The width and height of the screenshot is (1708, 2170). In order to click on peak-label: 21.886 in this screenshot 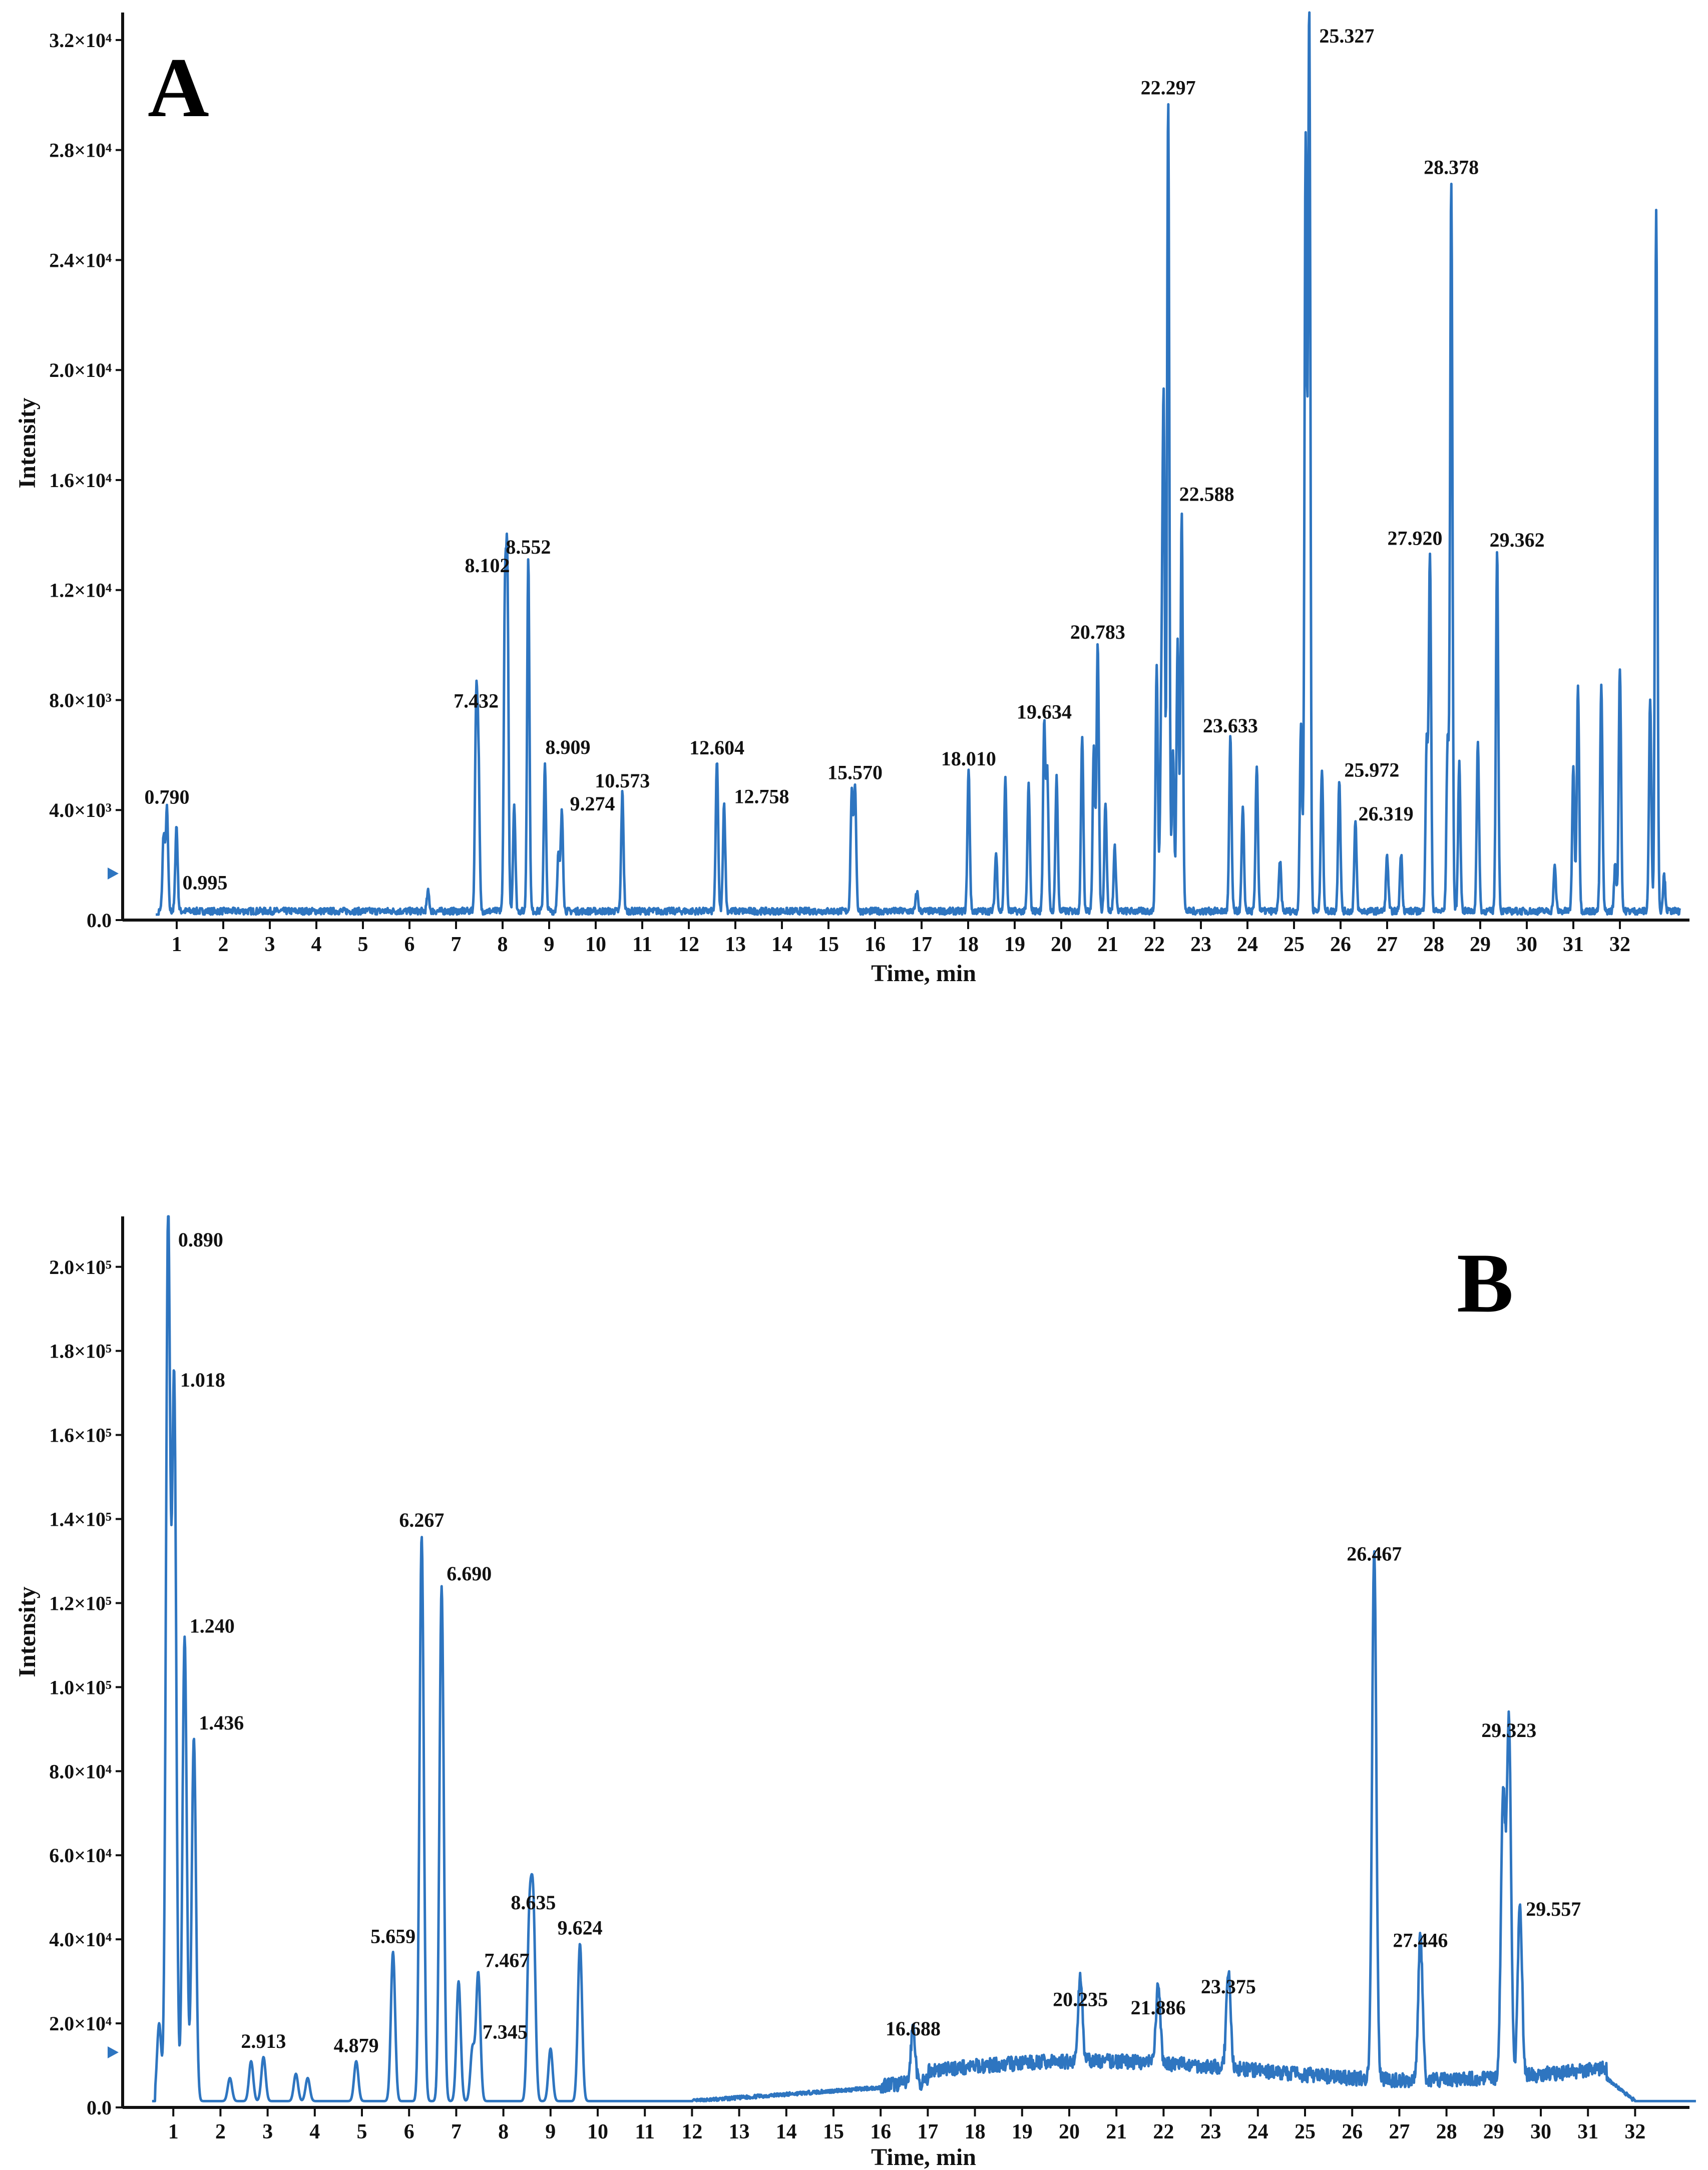, I will do `click(1158, 2007)`.